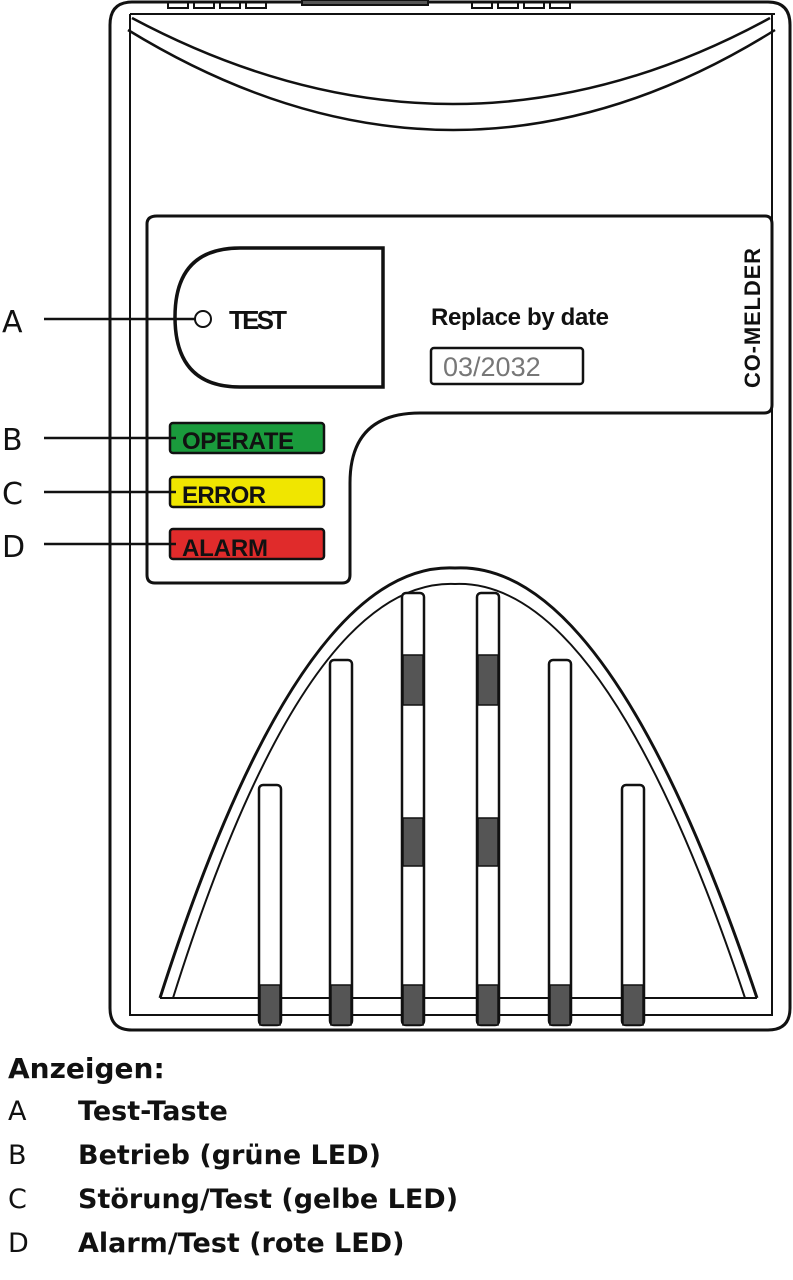  I want to click on test-label: TEST, so click(258, 320).